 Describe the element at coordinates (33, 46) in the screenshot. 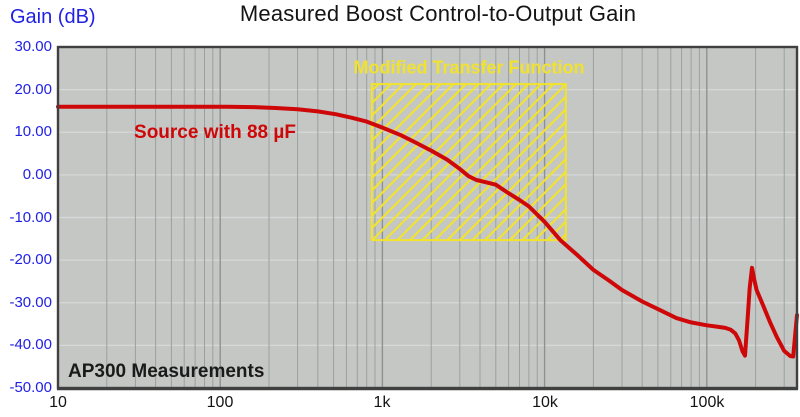

I see `y-tick-label: 30.00` at that location.